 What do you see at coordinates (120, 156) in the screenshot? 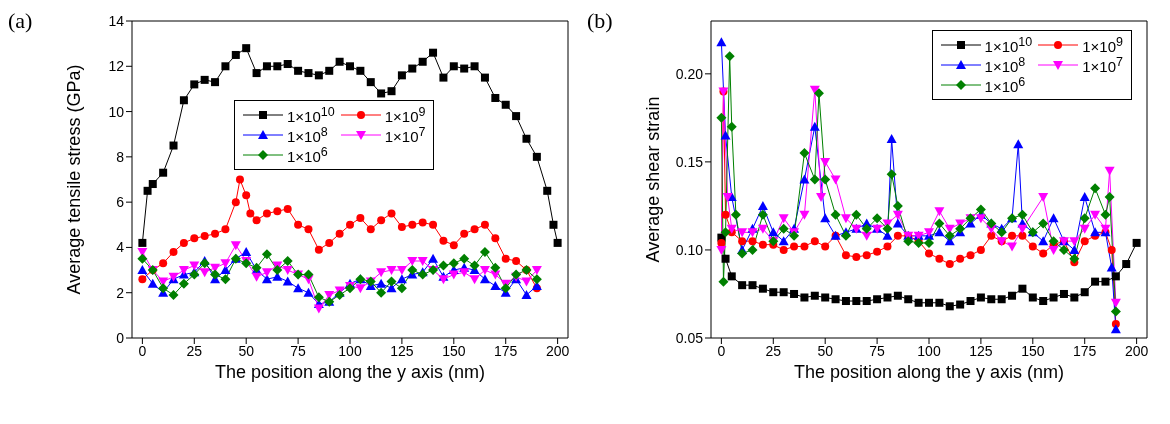
I see `y-tick-label: 8` at bounding box center [120, 156].